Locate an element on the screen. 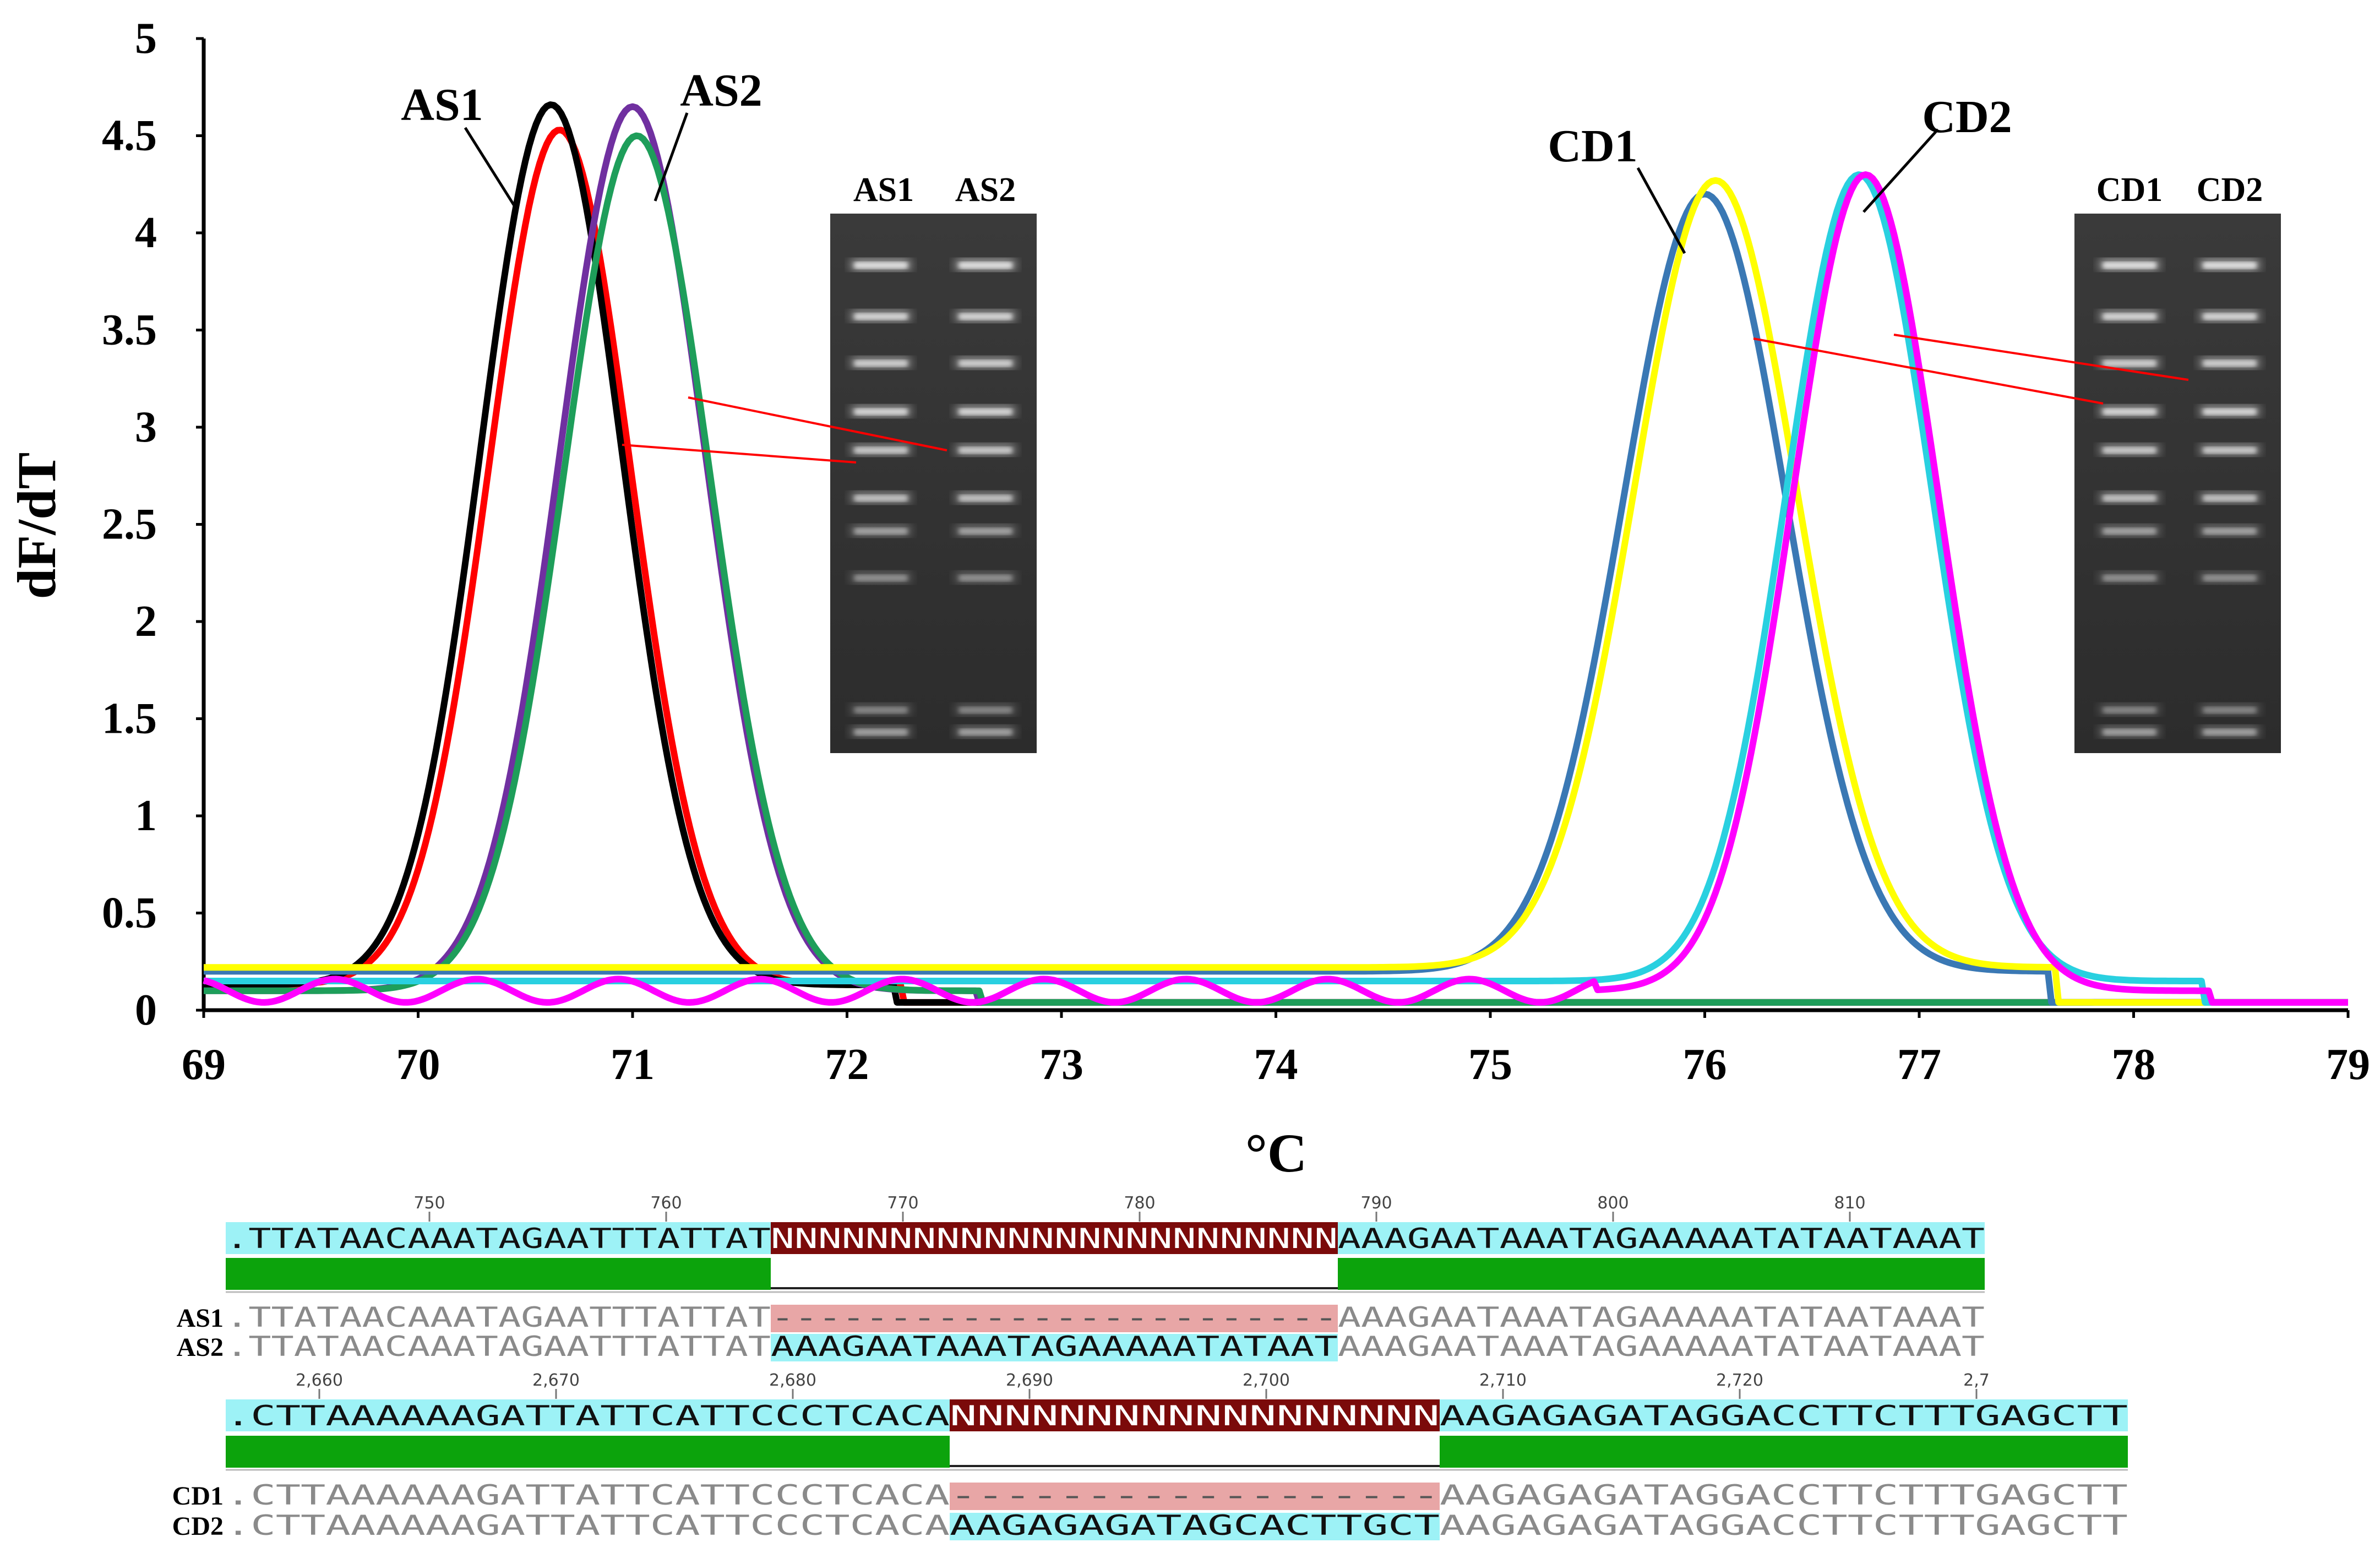 The width and height of the screenshot is (2380, 1553). read-right: AAGAGAGATAGGACCTTCTTTGAGCTT is located at coordinates (1784, 1495).